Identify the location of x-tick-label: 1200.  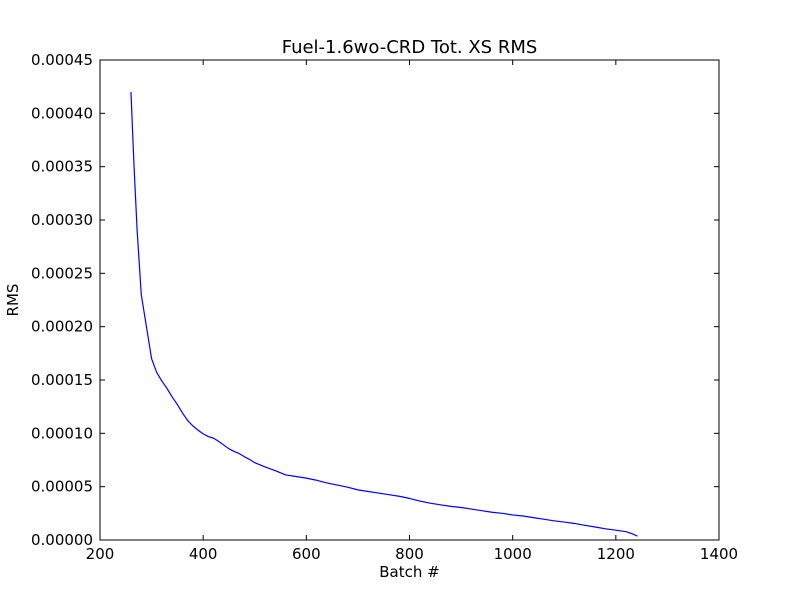
(616, 554).